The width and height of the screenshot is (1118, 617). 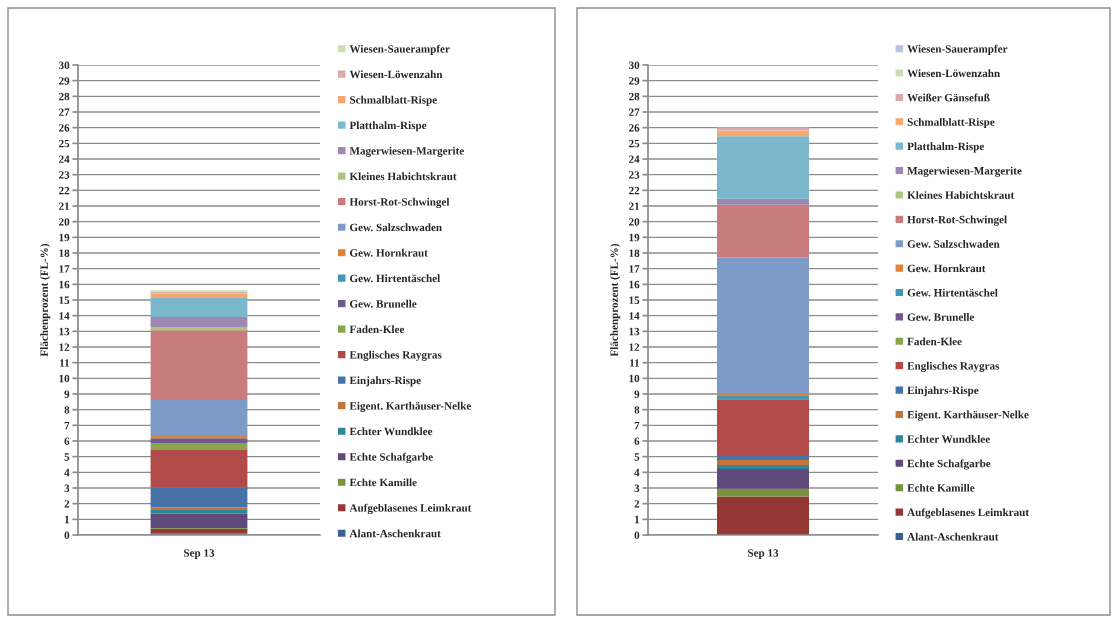 I want to click on y-tick-label: 20, so click(x=634, y=222).